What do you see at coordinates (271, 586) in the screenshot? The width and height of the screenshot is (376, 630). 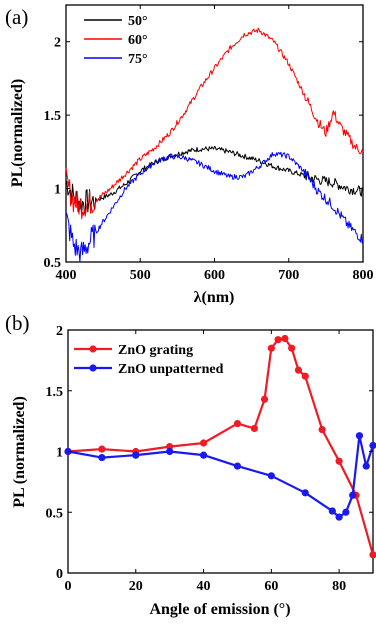 I see `x-tick-label: 60` at bounding box center [271, 586].